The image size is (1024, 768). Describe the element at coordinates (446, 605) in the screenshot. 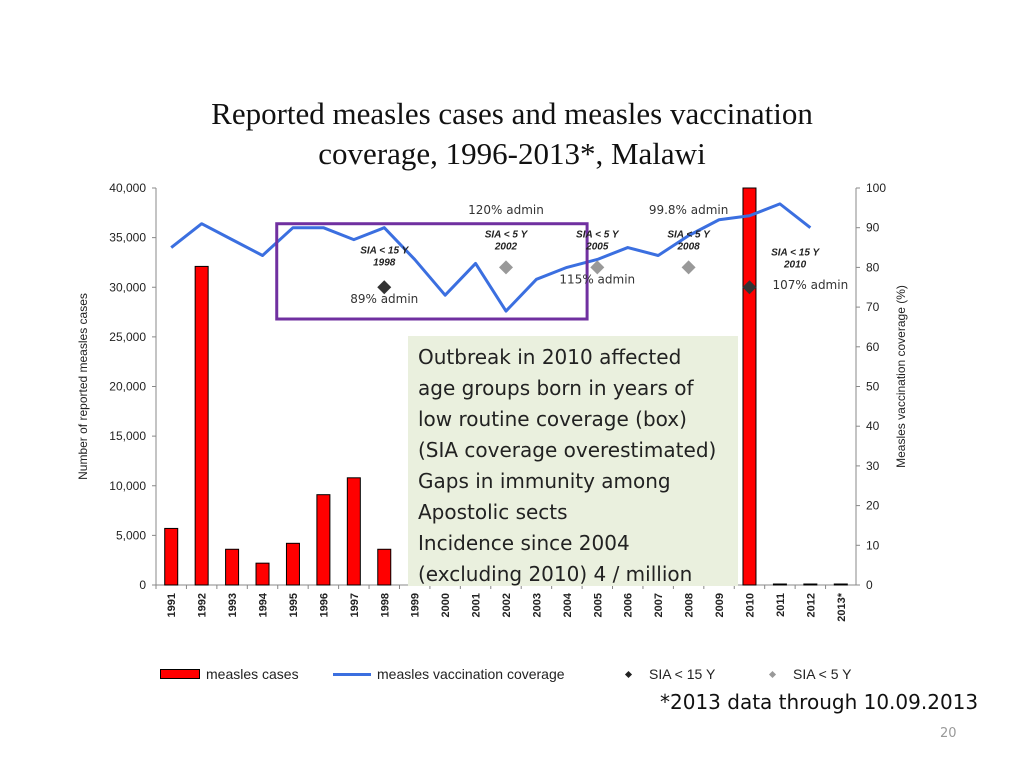

I see `x-tick-label: 2000` at that location.